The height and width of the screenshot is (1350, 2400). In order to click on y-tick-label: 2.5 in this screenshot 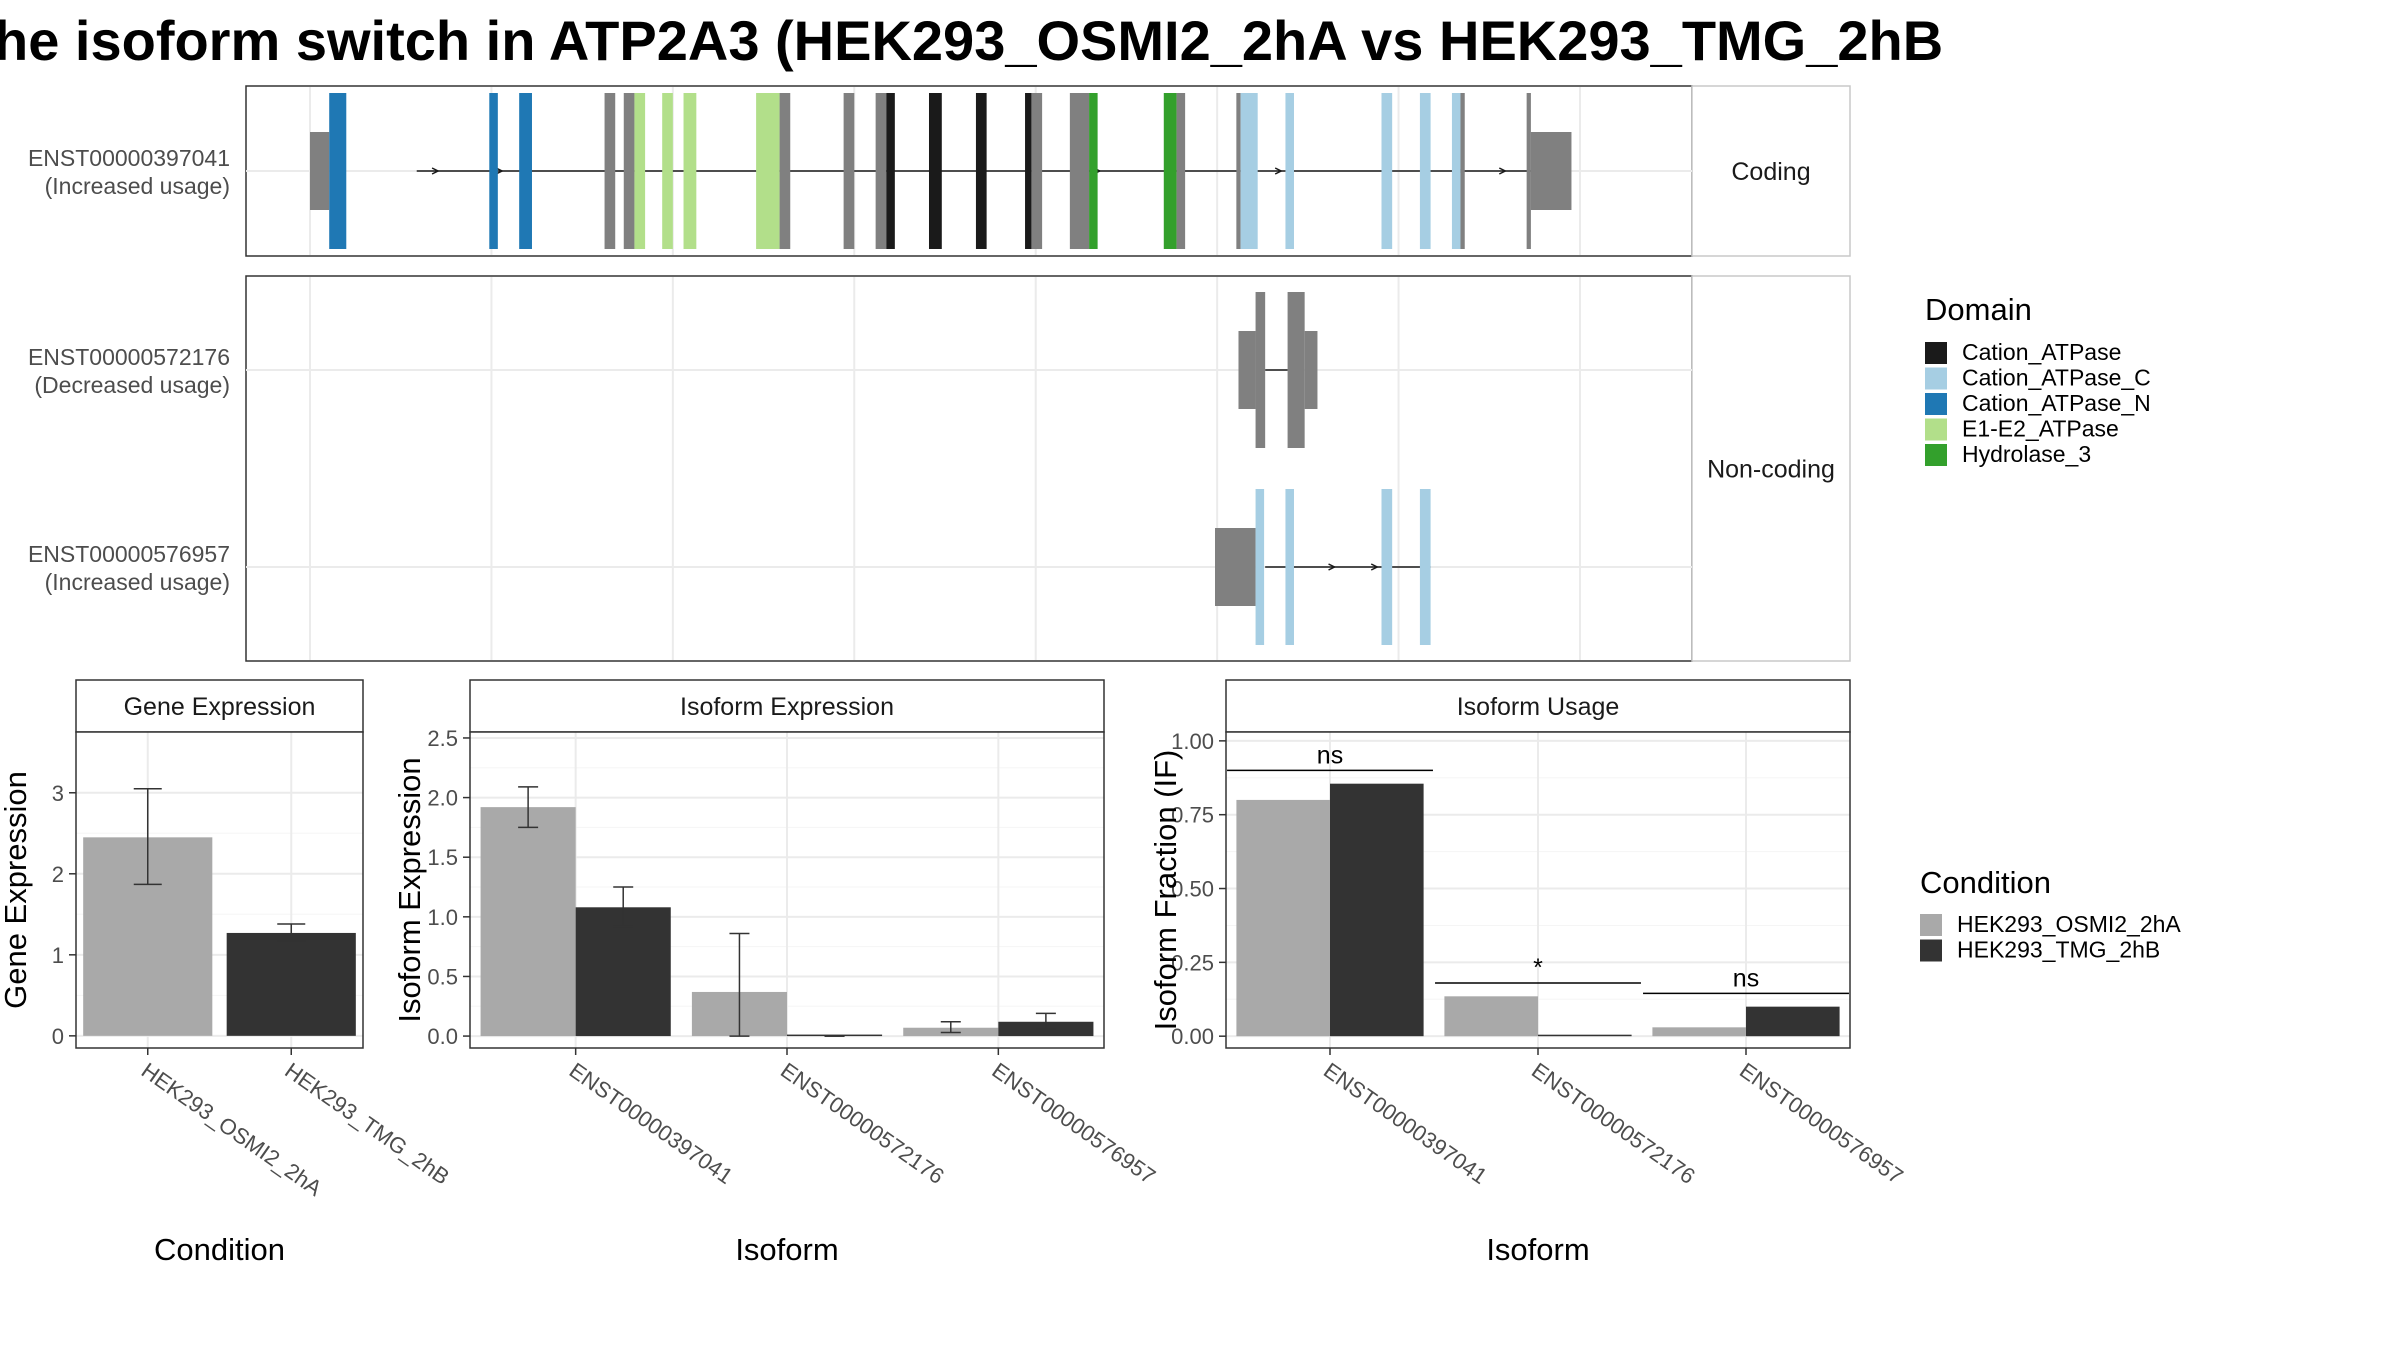, I will do `click(442, 738)`.